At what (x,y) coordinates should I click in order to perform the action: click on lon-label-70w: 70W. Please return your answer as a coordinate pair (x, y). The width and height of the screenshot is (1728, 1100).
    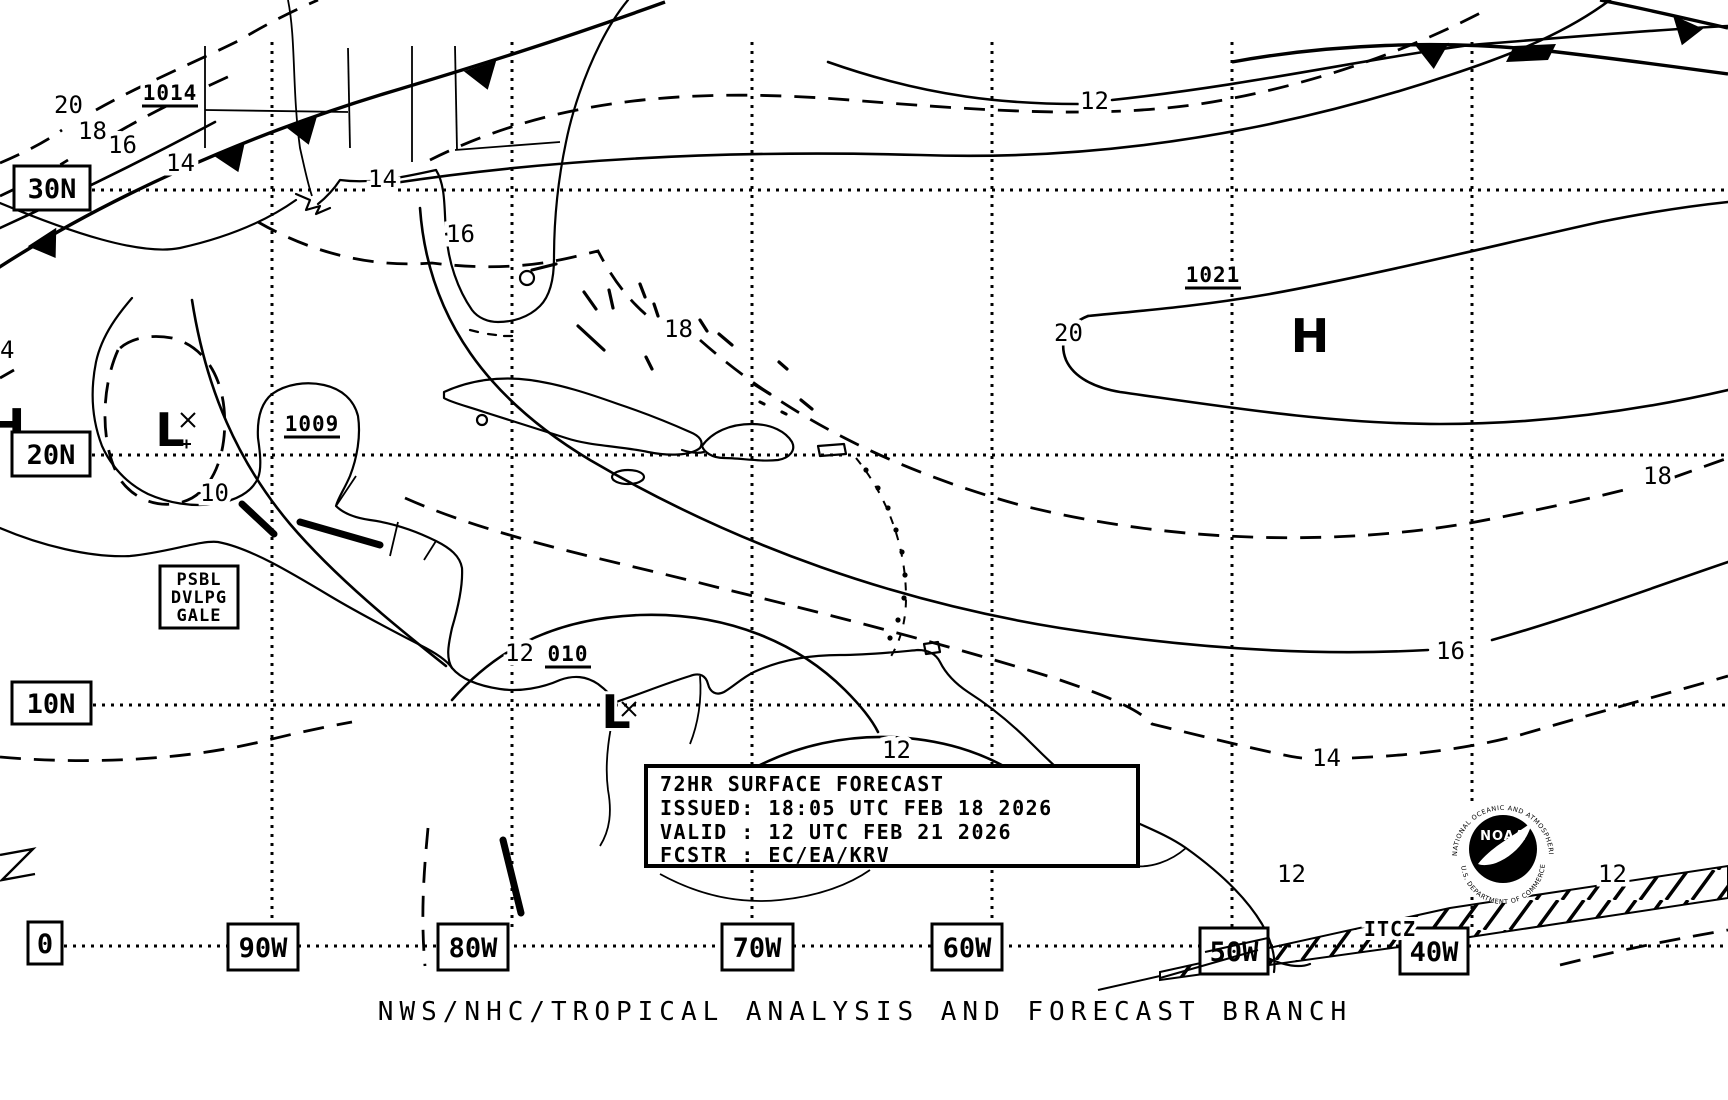
    Looking at the image, I should click on (758, 948).